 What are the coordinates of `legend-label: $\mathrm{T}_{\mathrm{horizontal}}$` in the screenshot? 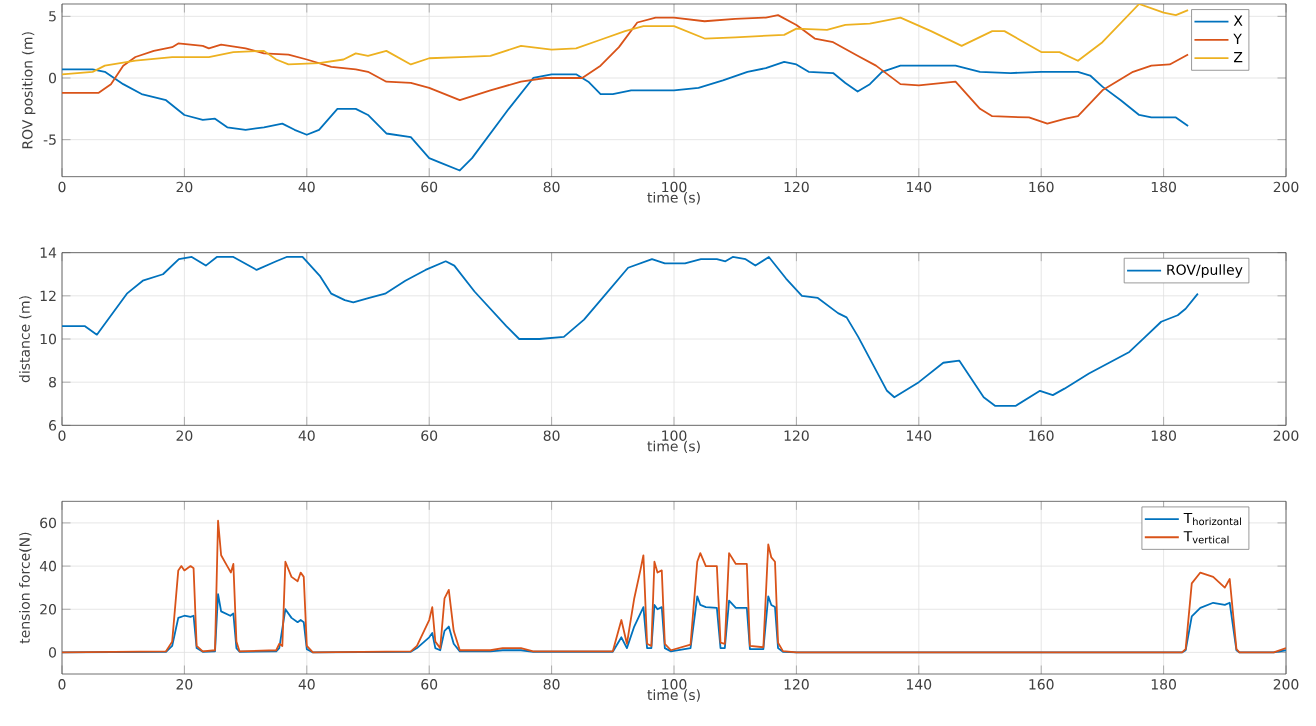 It's located at (1212, 519).